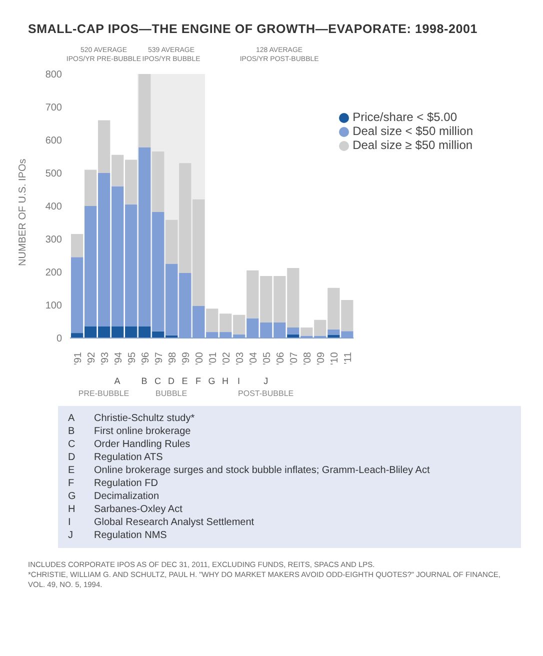 This screenshot has height=656, width=543. I want to click on x-tick-label: '93, so click(105, 359).